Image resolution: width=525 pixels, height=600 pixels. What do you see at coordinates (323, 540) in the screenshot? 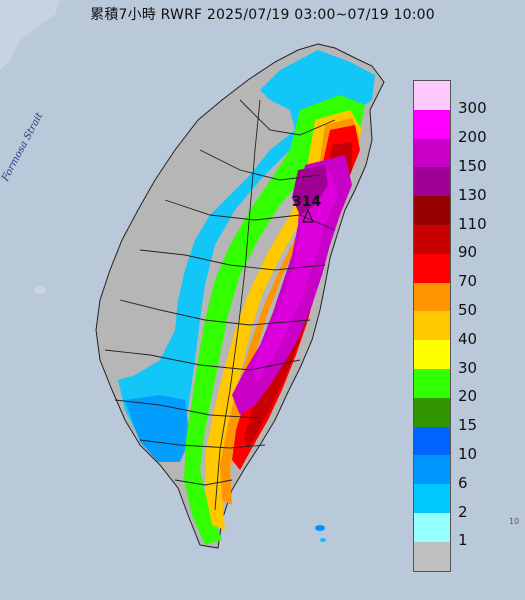
I see `orchid-island` at bounding box center [323, 540].